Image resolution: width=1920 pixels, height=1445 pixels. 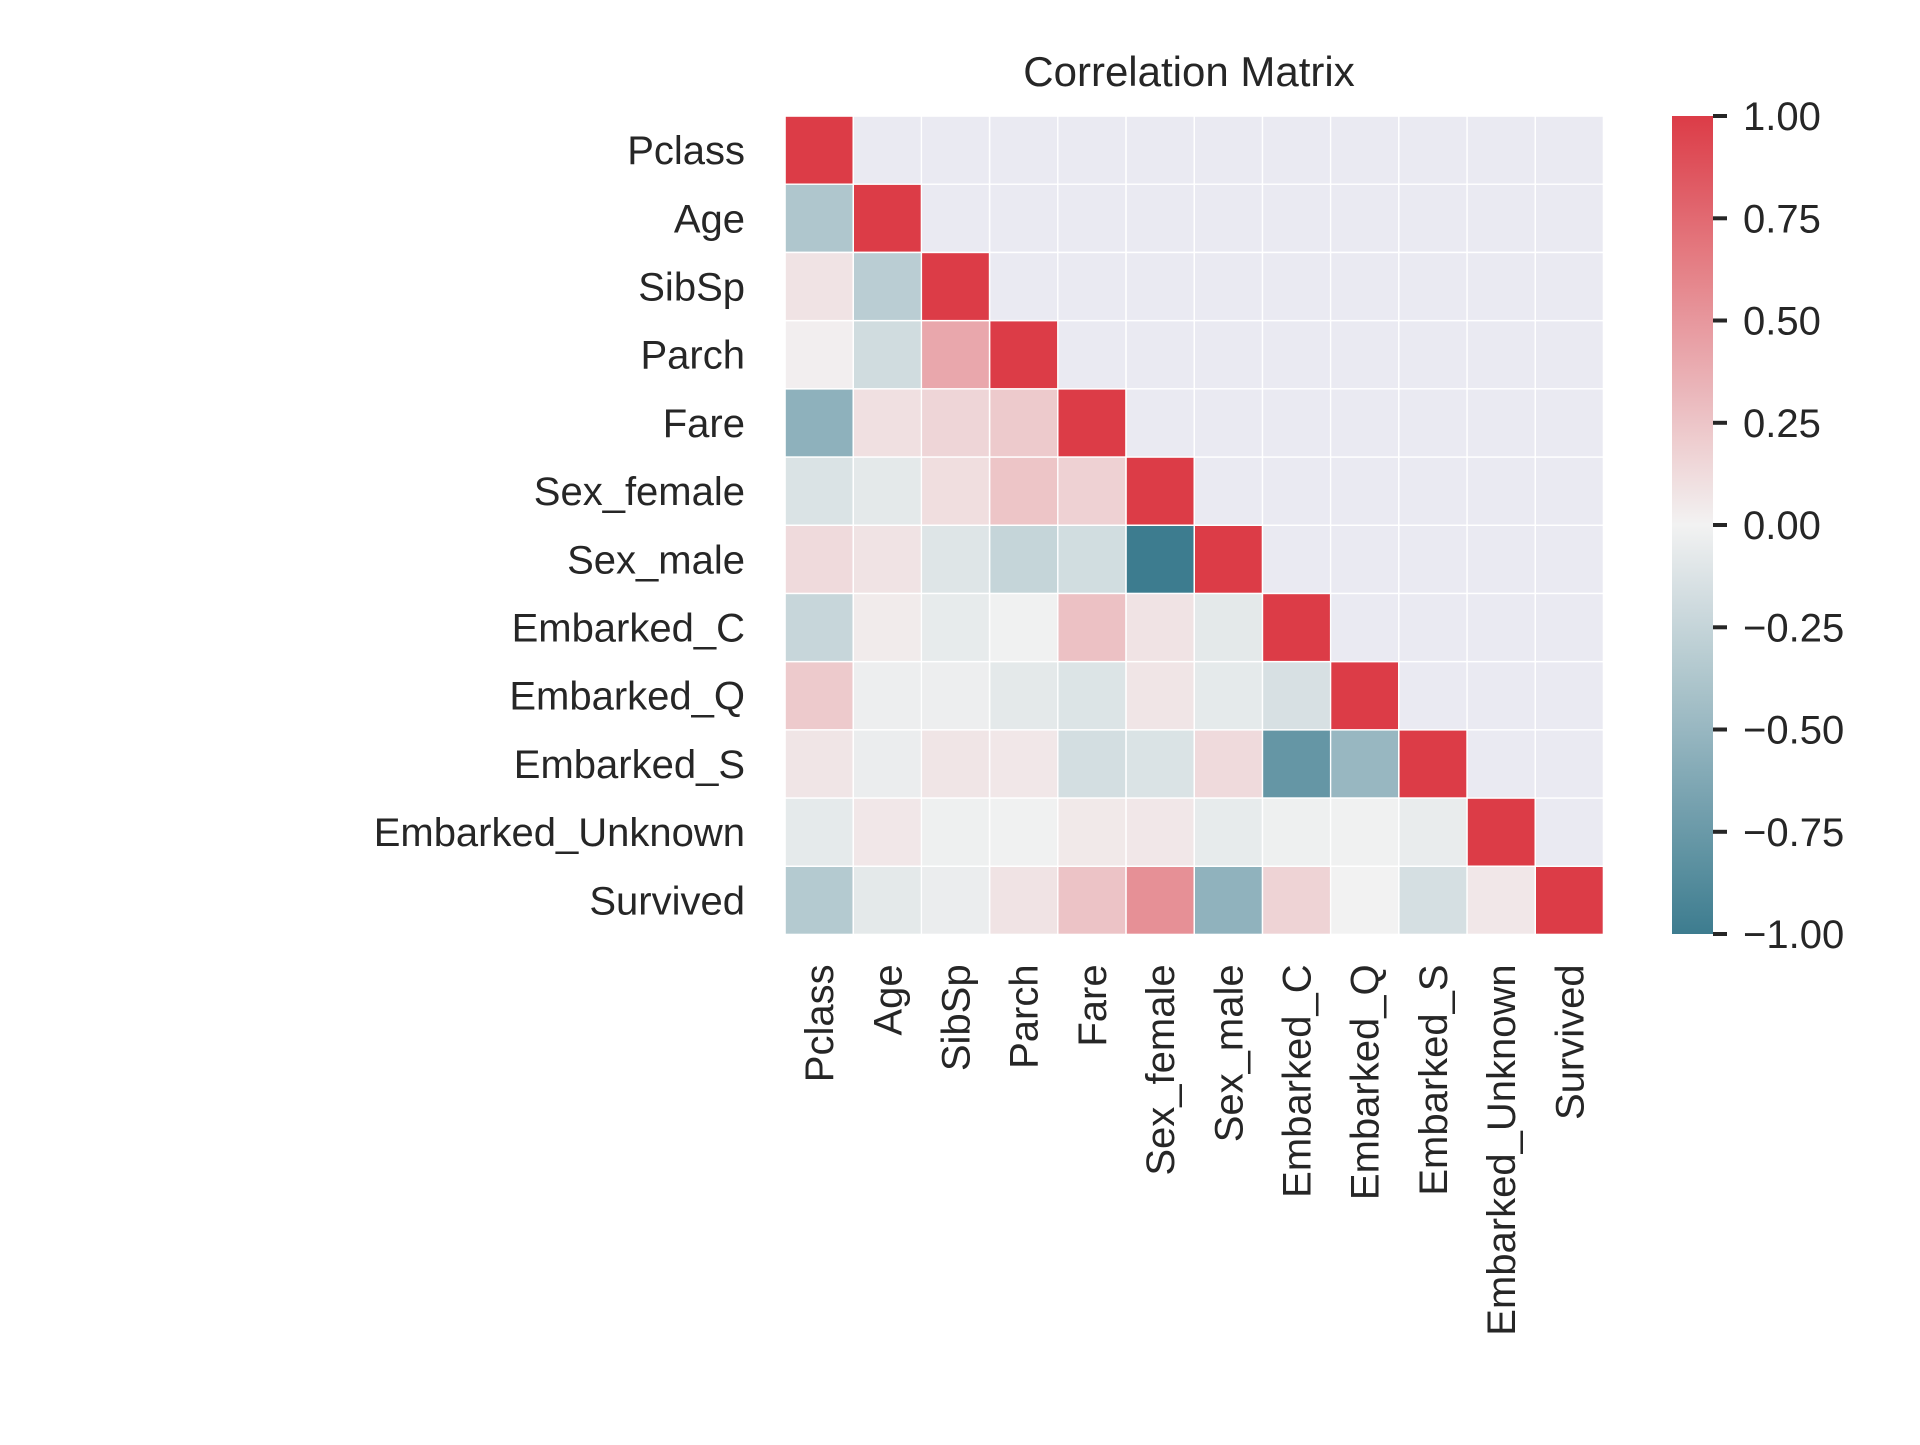 What do you see at coordinates (820, 1023) in the screenshot?
I see `x-tick-label-Pclass: Pclass` at bounding box center [820, 1023].